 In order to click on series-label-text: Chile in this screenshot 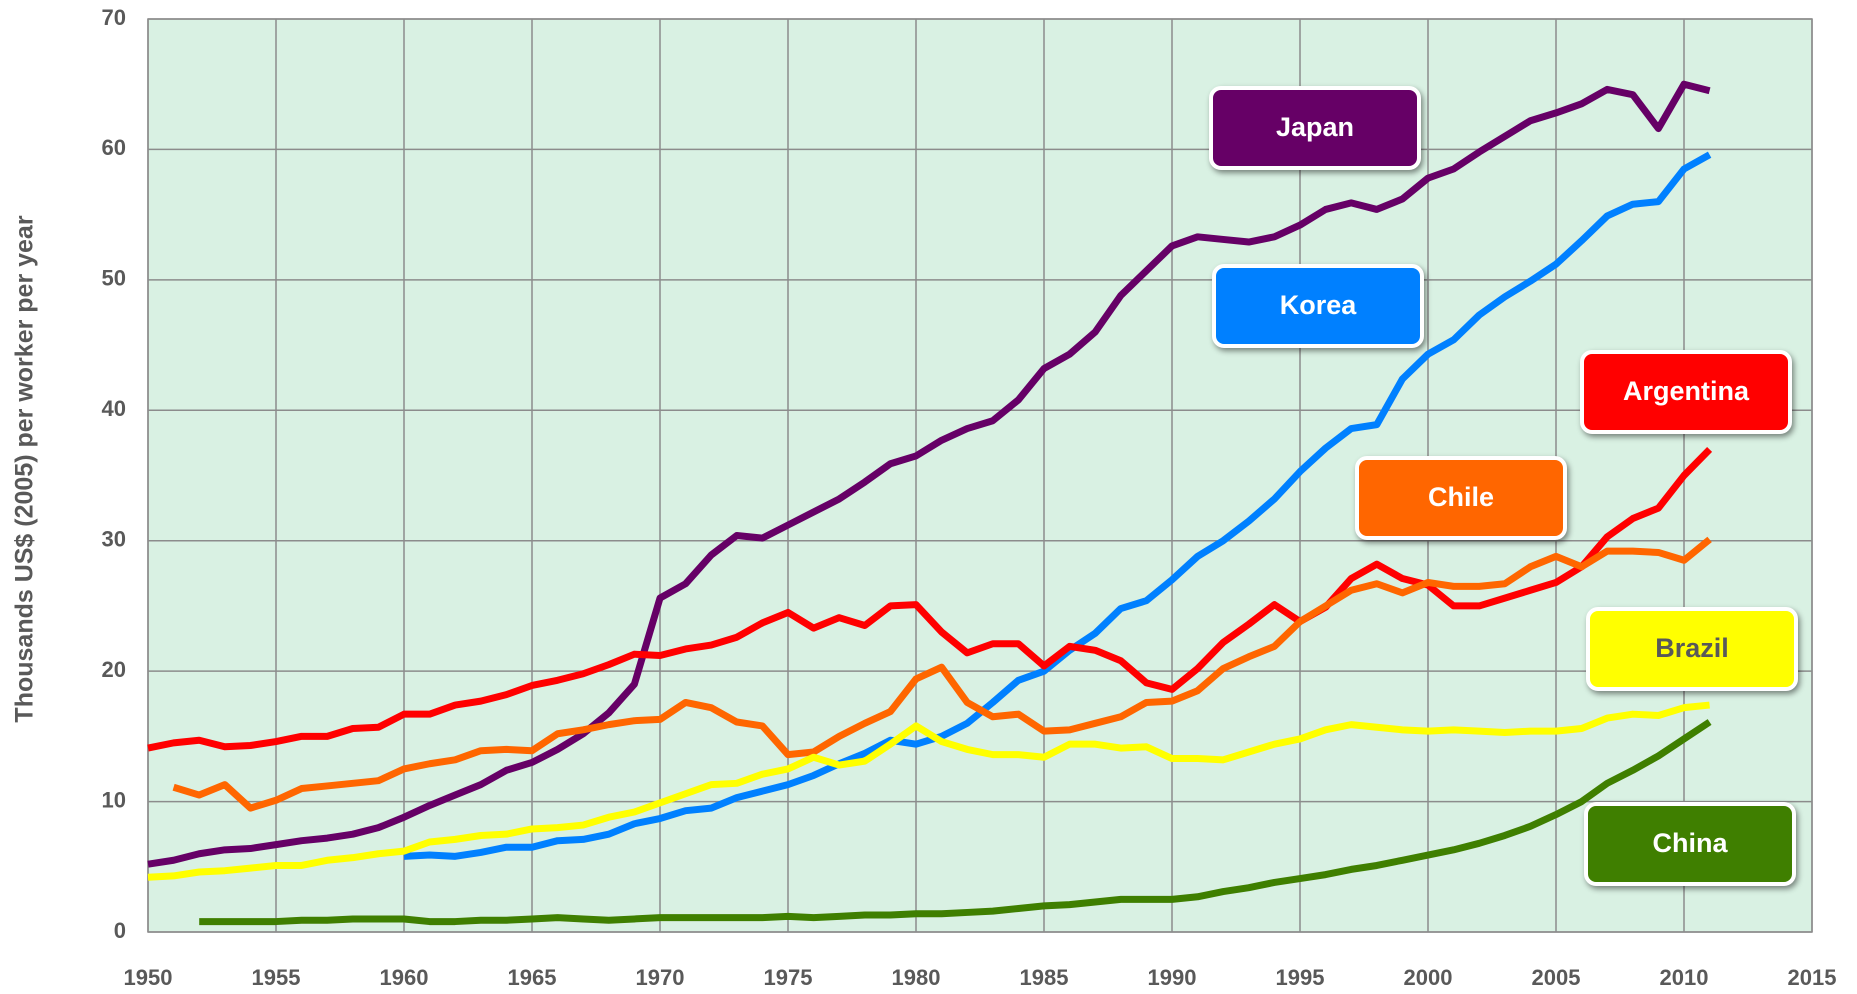, I will do `click(1461, 497)`.